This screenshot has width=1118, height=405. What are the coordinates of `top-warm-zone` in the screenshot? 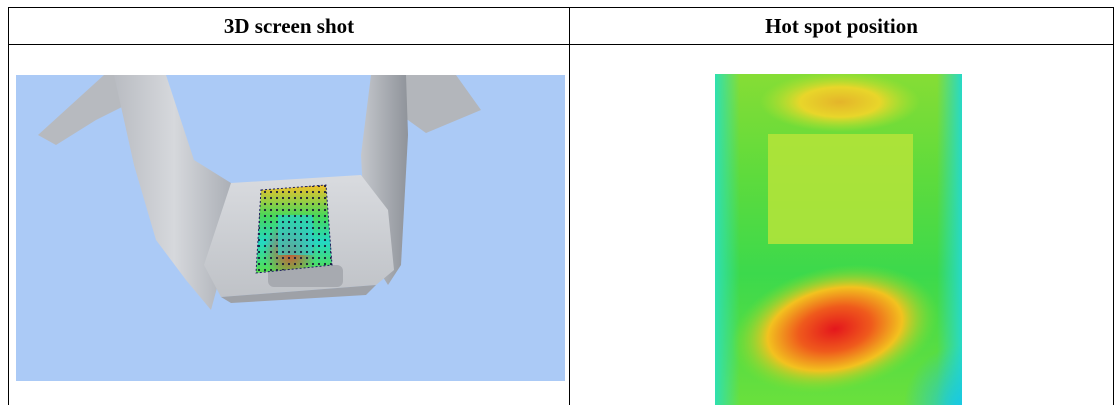 It's located at (840, 103).